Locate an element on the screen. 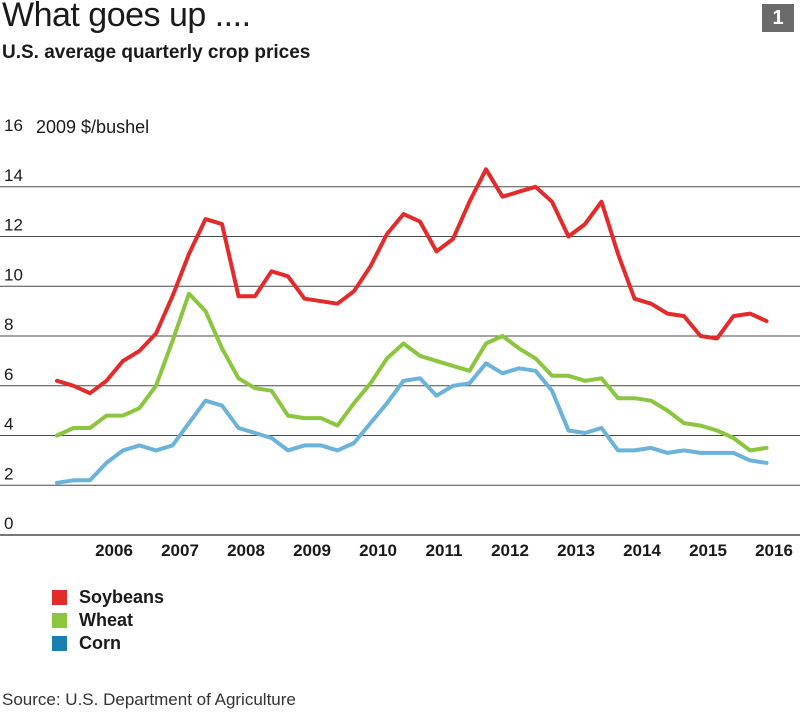  x-tick-label-2013: 2013 is located at coordinates (576, 550).